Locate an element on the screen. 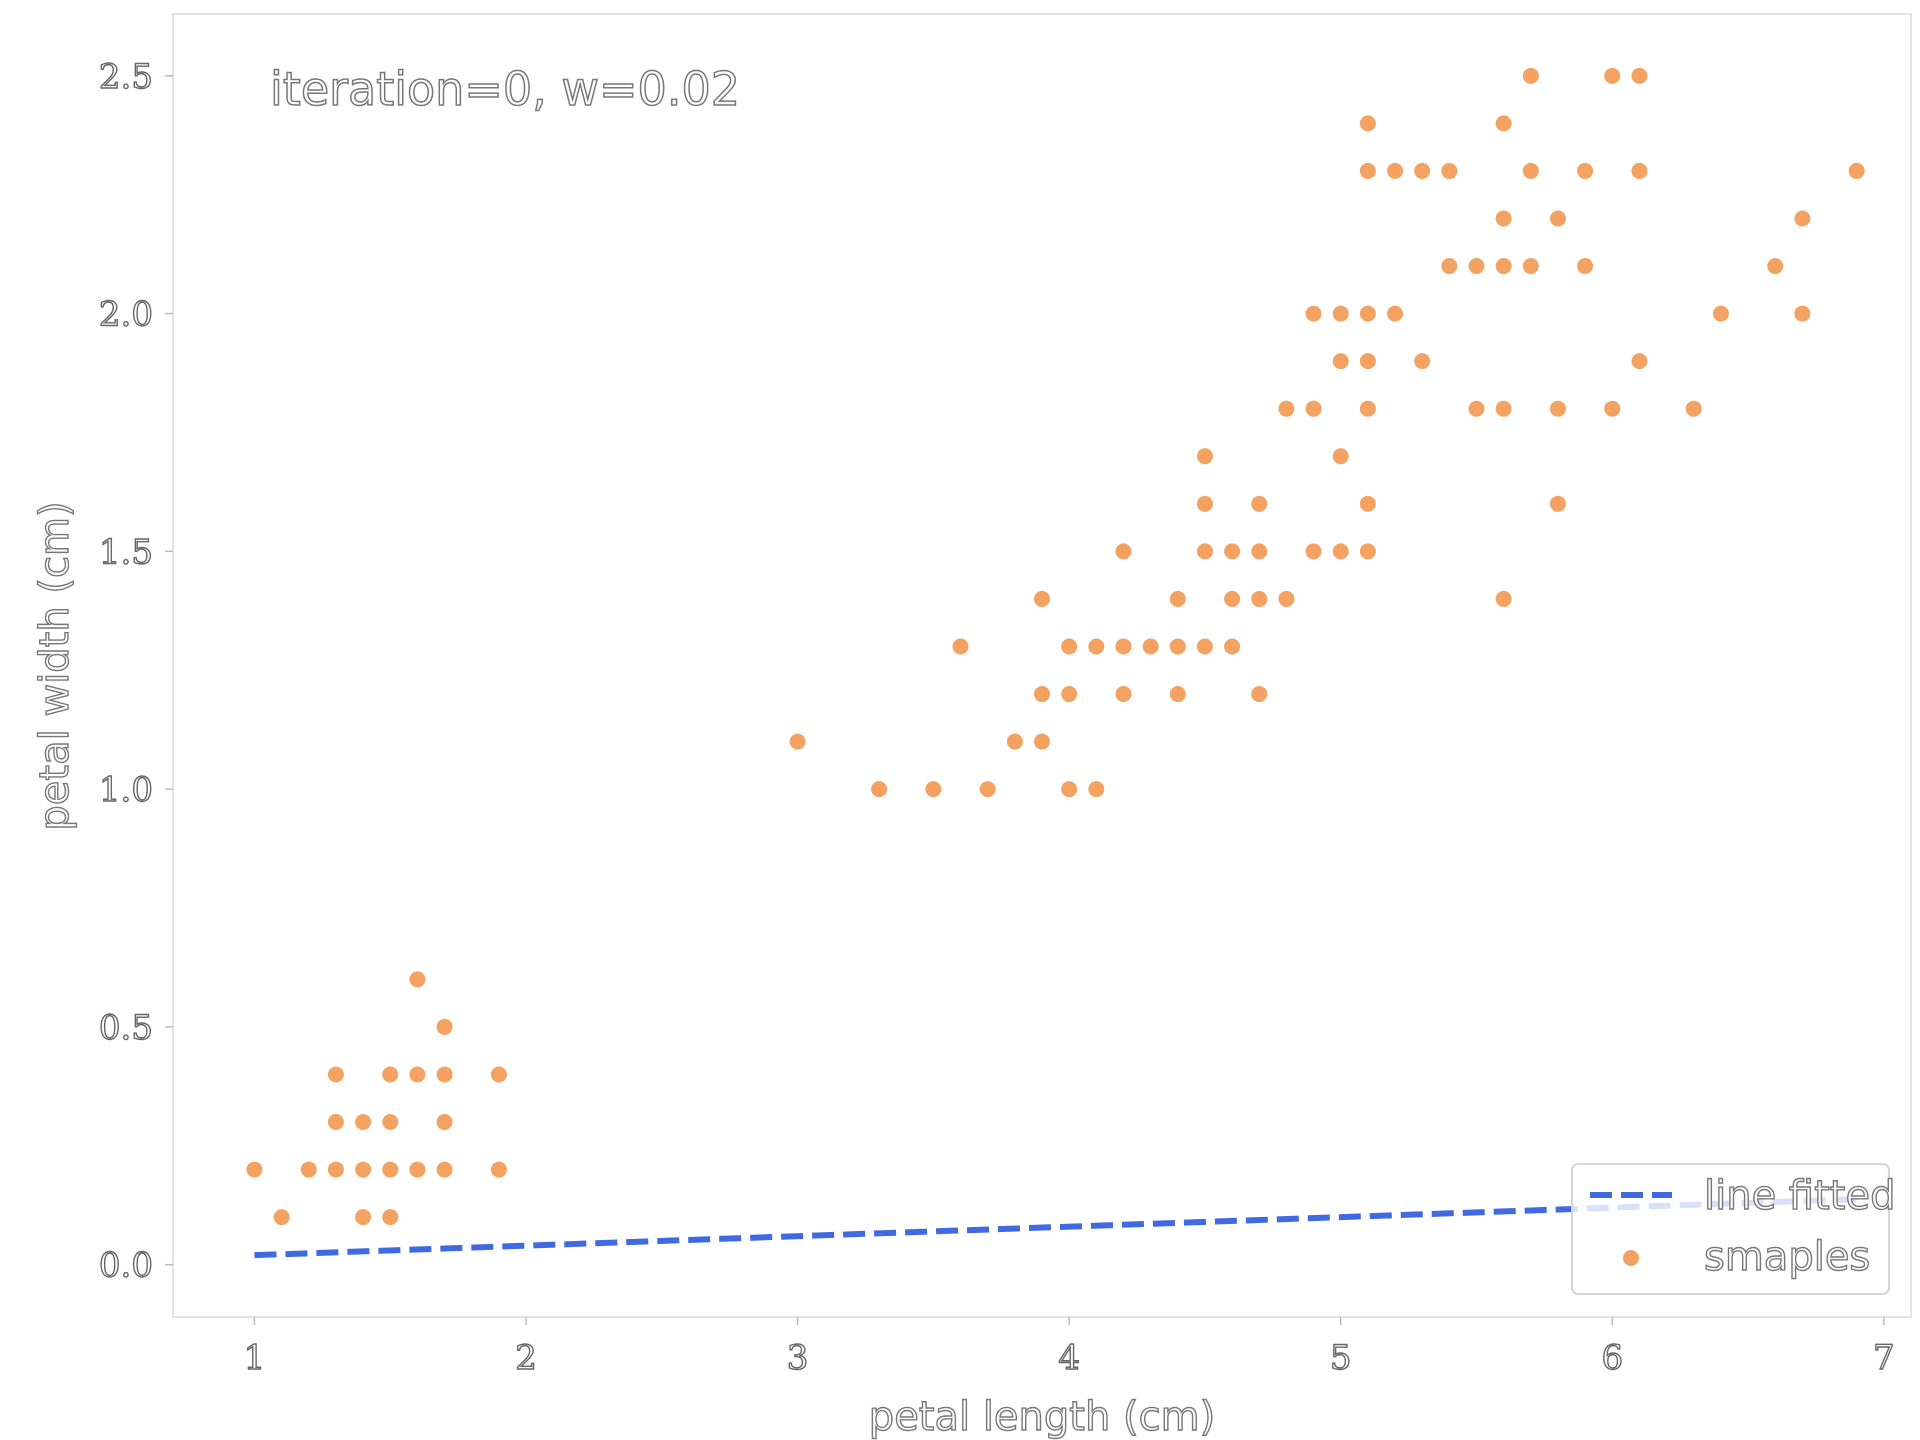 The image size is (1920, 1440). y-tick-label: 2.5 is located at coordinates (126, 77).